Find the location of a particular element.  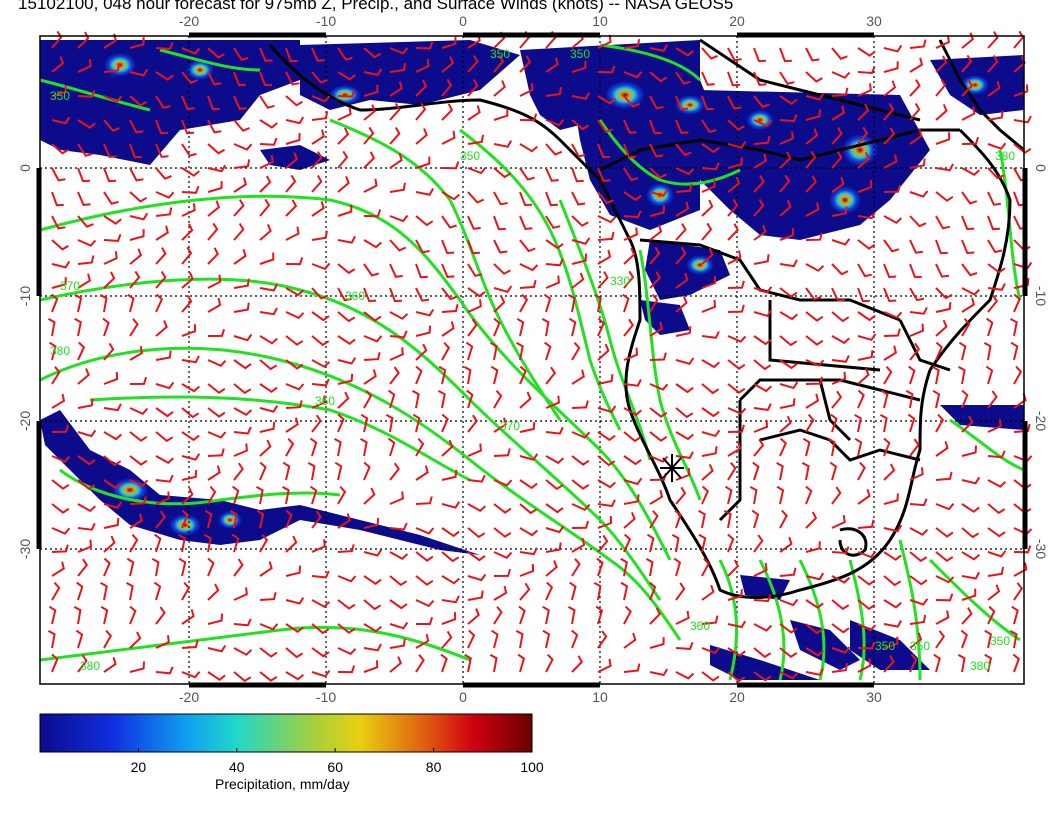

longitude-ticks-bottom: -20 -10 0 10 20 30 is located at coordinates (530, 697).